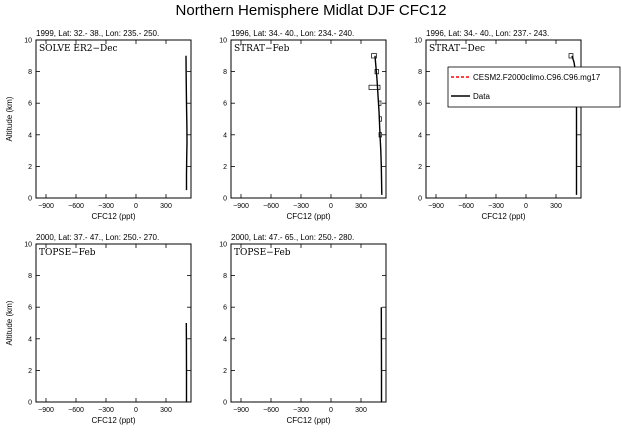 This screenshot has width=622, height=436. What do you see at coordinates (481, 96) in the screenshot?
I see `legend-label-data: Data` at bounding box center [481, 96].